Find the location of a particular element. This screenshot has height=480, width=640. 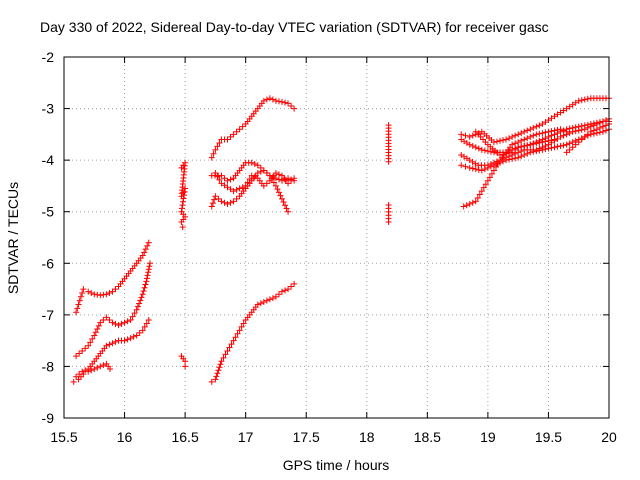

x-tick-label: 19.5 is located at coordinates (548, 437).